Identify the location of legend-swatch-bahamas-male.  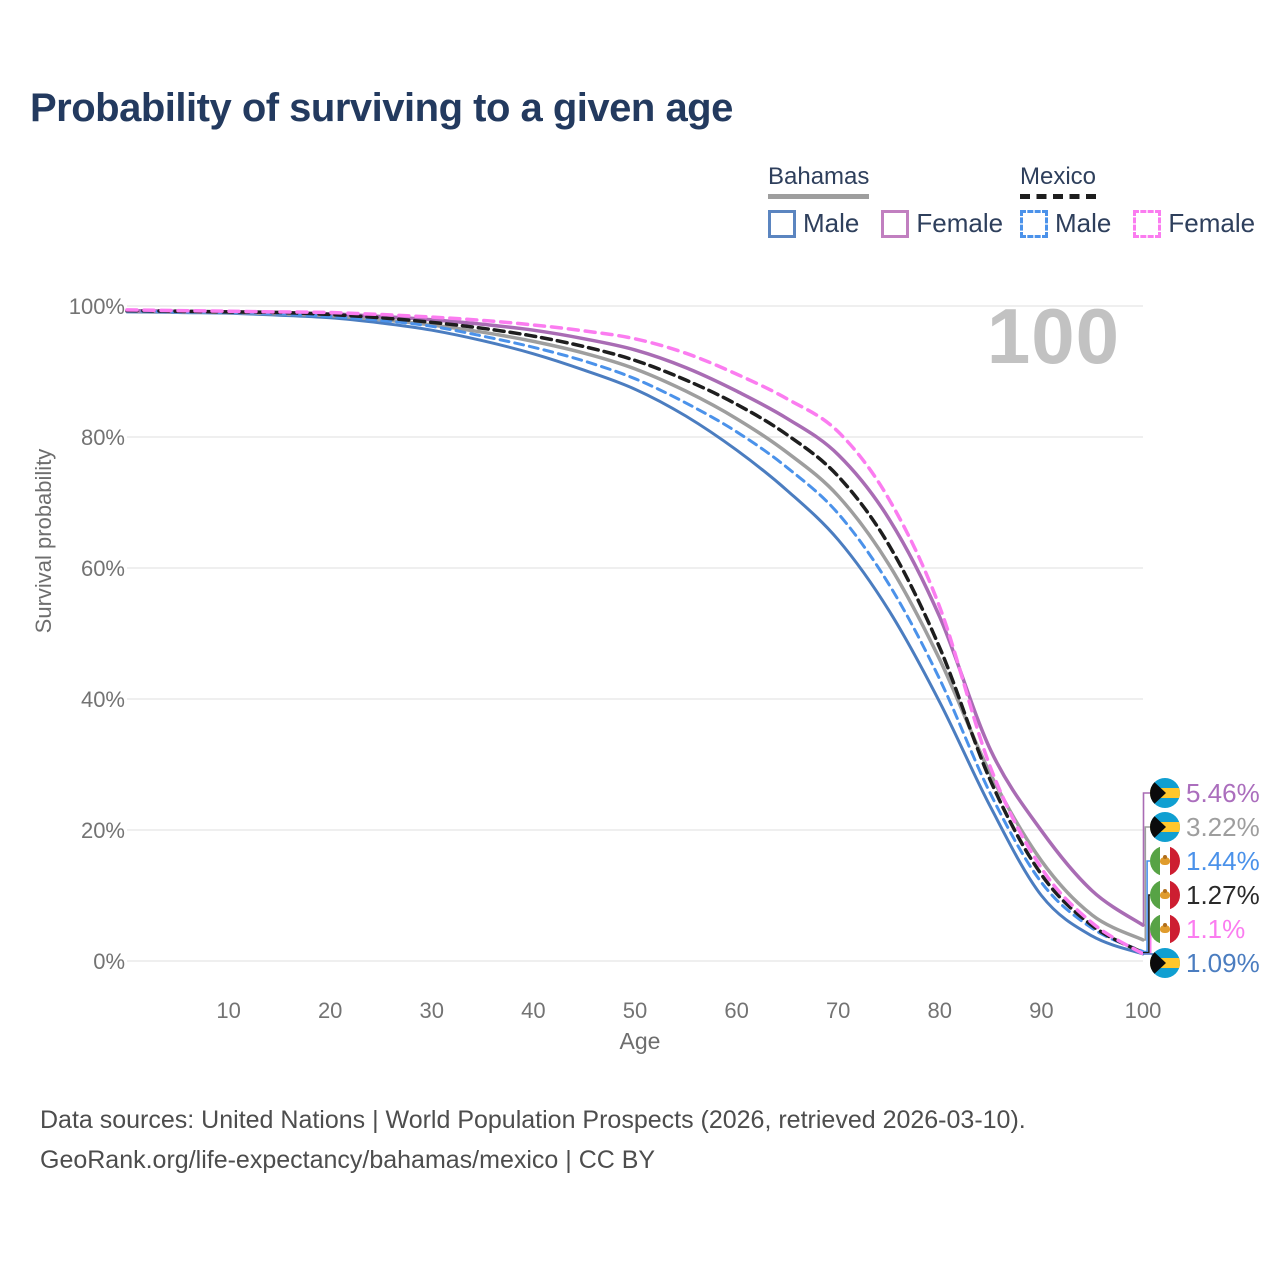
(782, 223).